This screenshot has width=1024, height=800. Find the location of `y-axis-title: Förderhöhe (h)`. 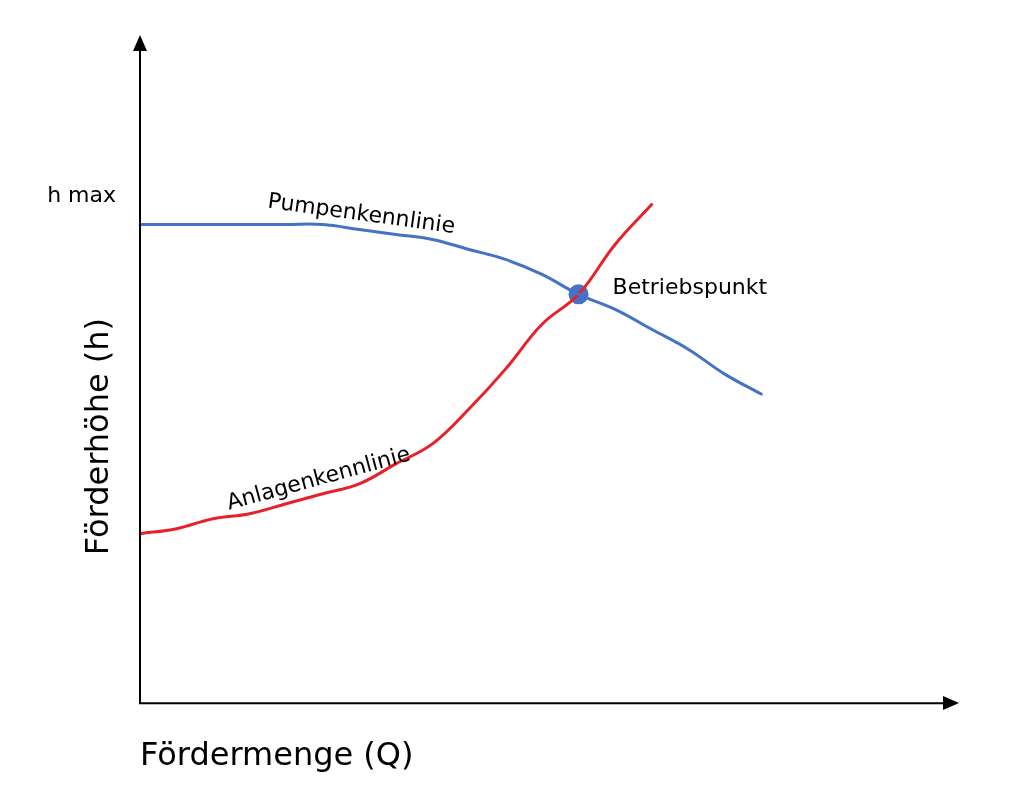

y-axis-title: Förderhöhe (h) is located at coordinates (97, 436).